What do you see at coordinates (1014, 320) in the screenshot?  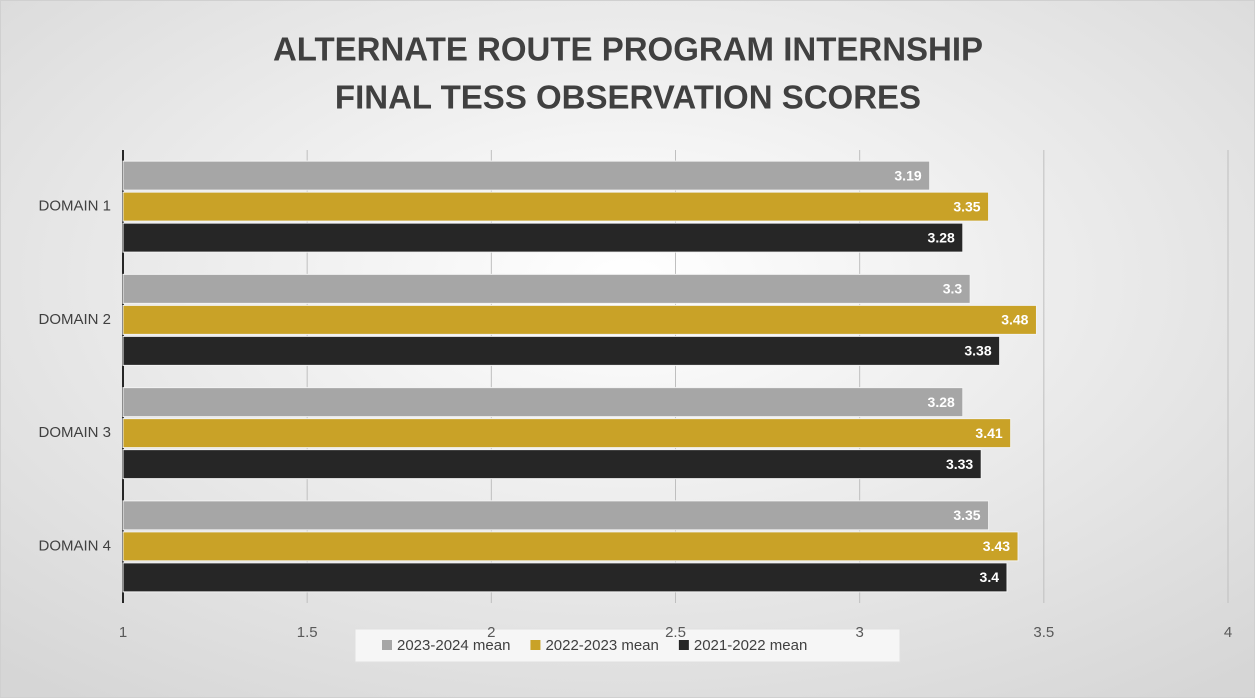 I see `value-label: 3.48` at bounding box center [1014, 320].